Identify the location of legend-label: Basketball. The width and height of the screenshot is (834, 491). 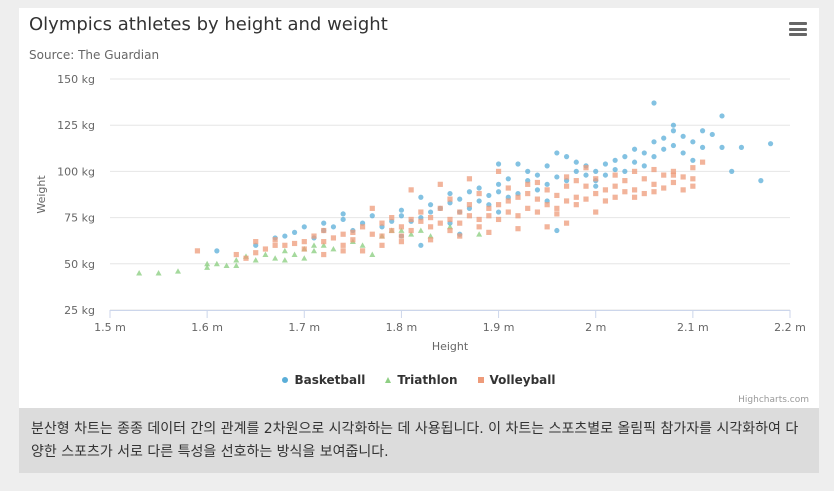
(330, 380).